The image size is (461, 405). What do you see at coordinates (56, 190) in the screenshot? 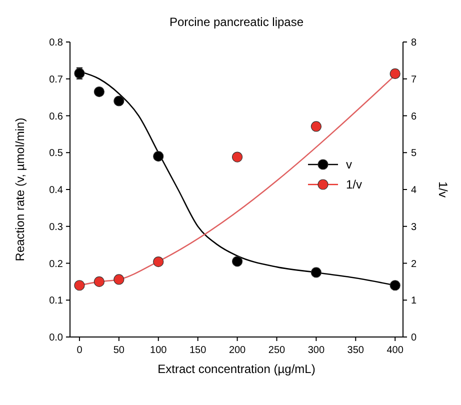
I see `y-tick-label: 0.4` at bounding box center [56, 190].